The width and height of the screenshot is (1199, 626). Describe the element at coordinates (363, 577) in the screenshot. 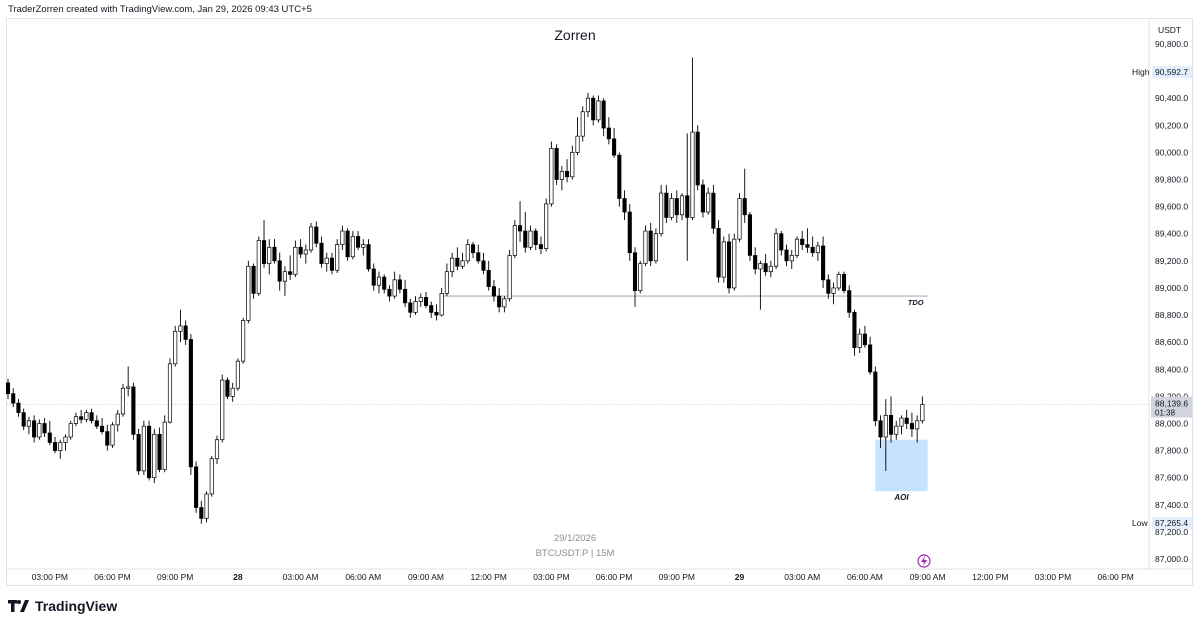

I see `x-tick-label: 06:00 AM` at that location.